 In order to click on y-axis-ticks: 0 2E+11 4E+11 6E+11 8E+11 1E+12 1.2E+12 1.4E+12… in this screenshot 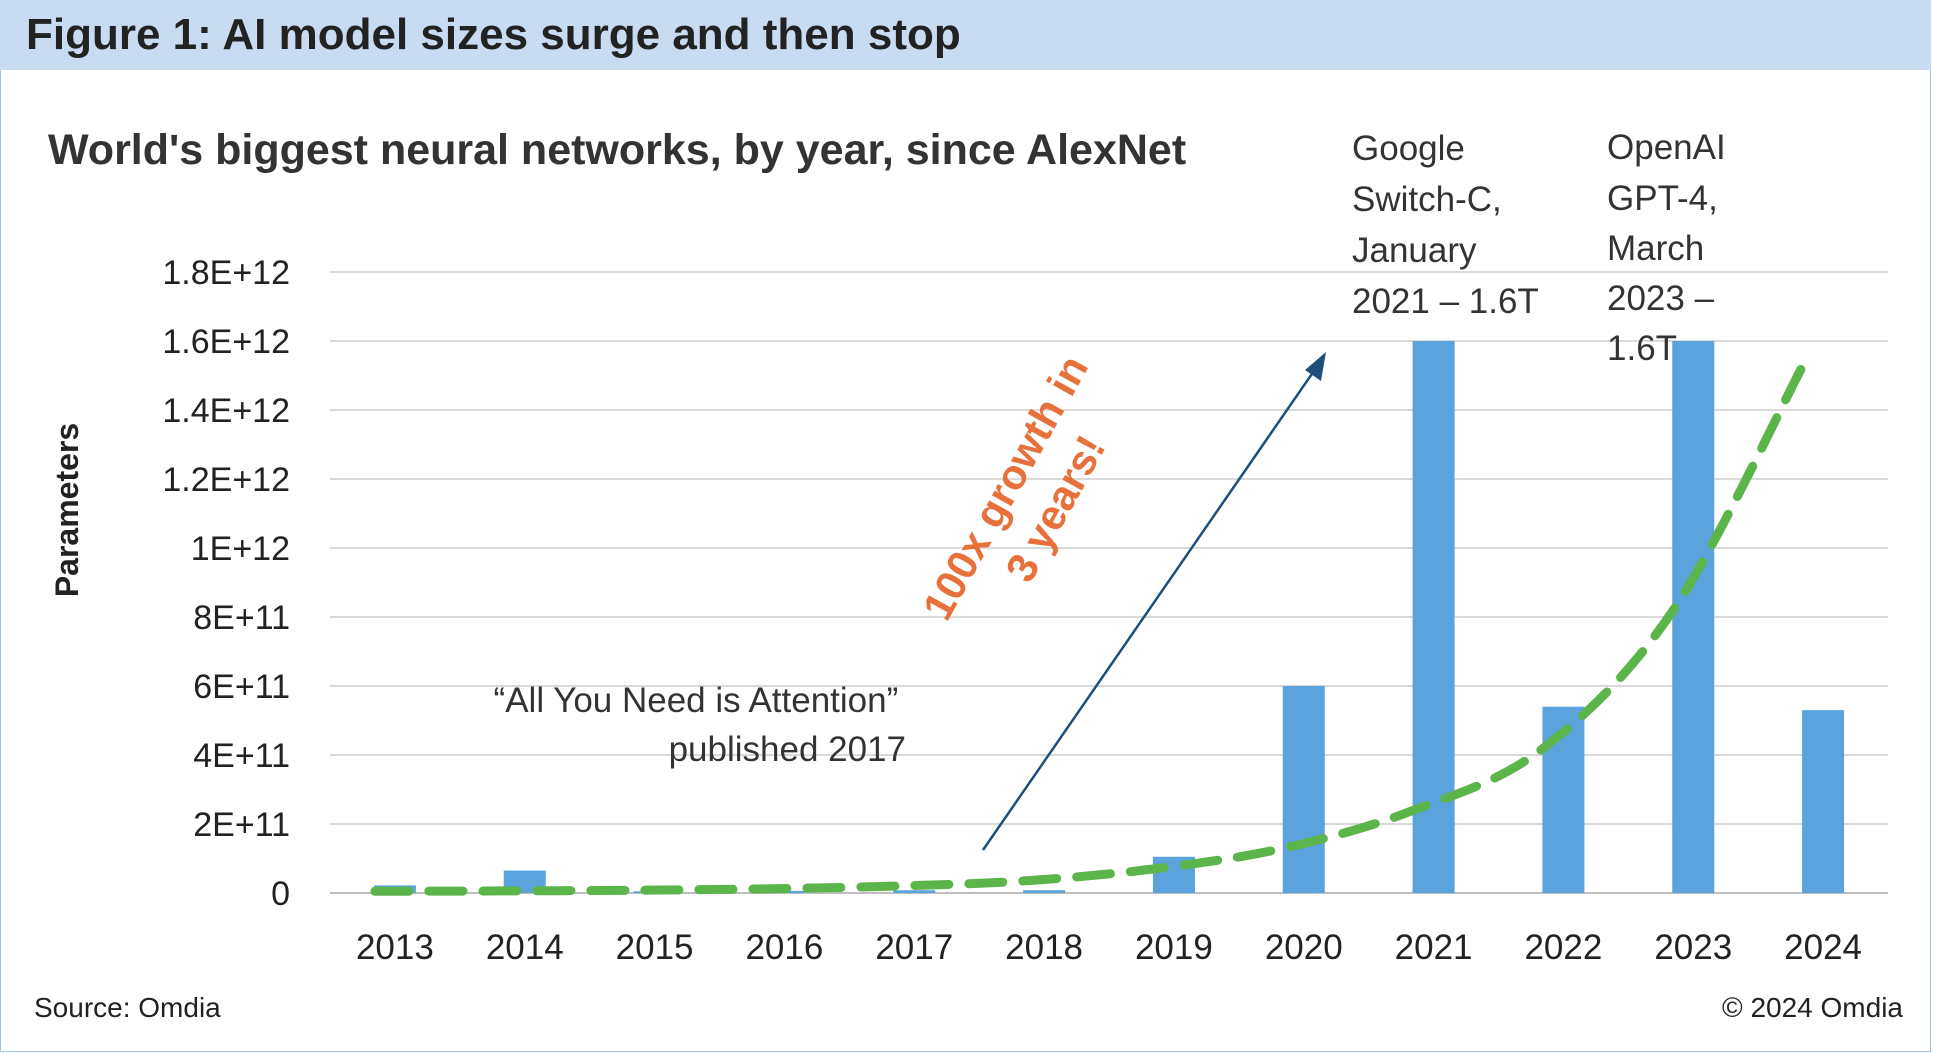, I will do `click(226, 583)`.